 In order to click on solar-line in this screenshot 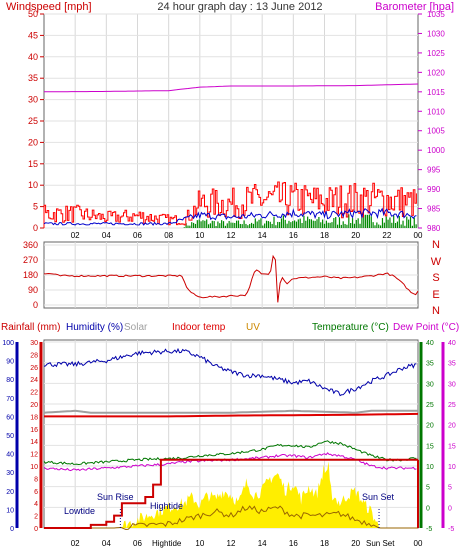, I will do `click(230, 411)`.